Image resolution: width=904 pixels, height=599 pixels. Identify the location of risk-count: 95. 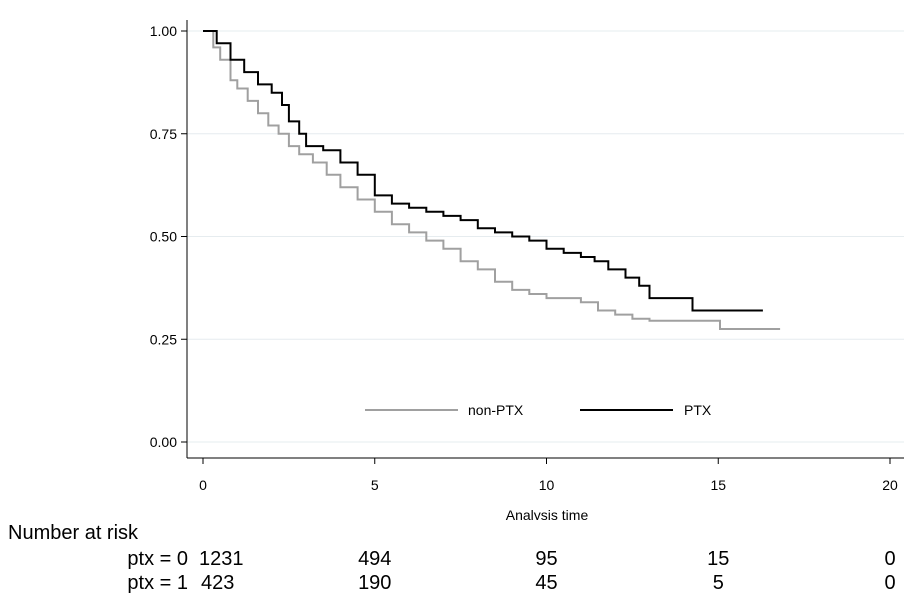
(546, 559).